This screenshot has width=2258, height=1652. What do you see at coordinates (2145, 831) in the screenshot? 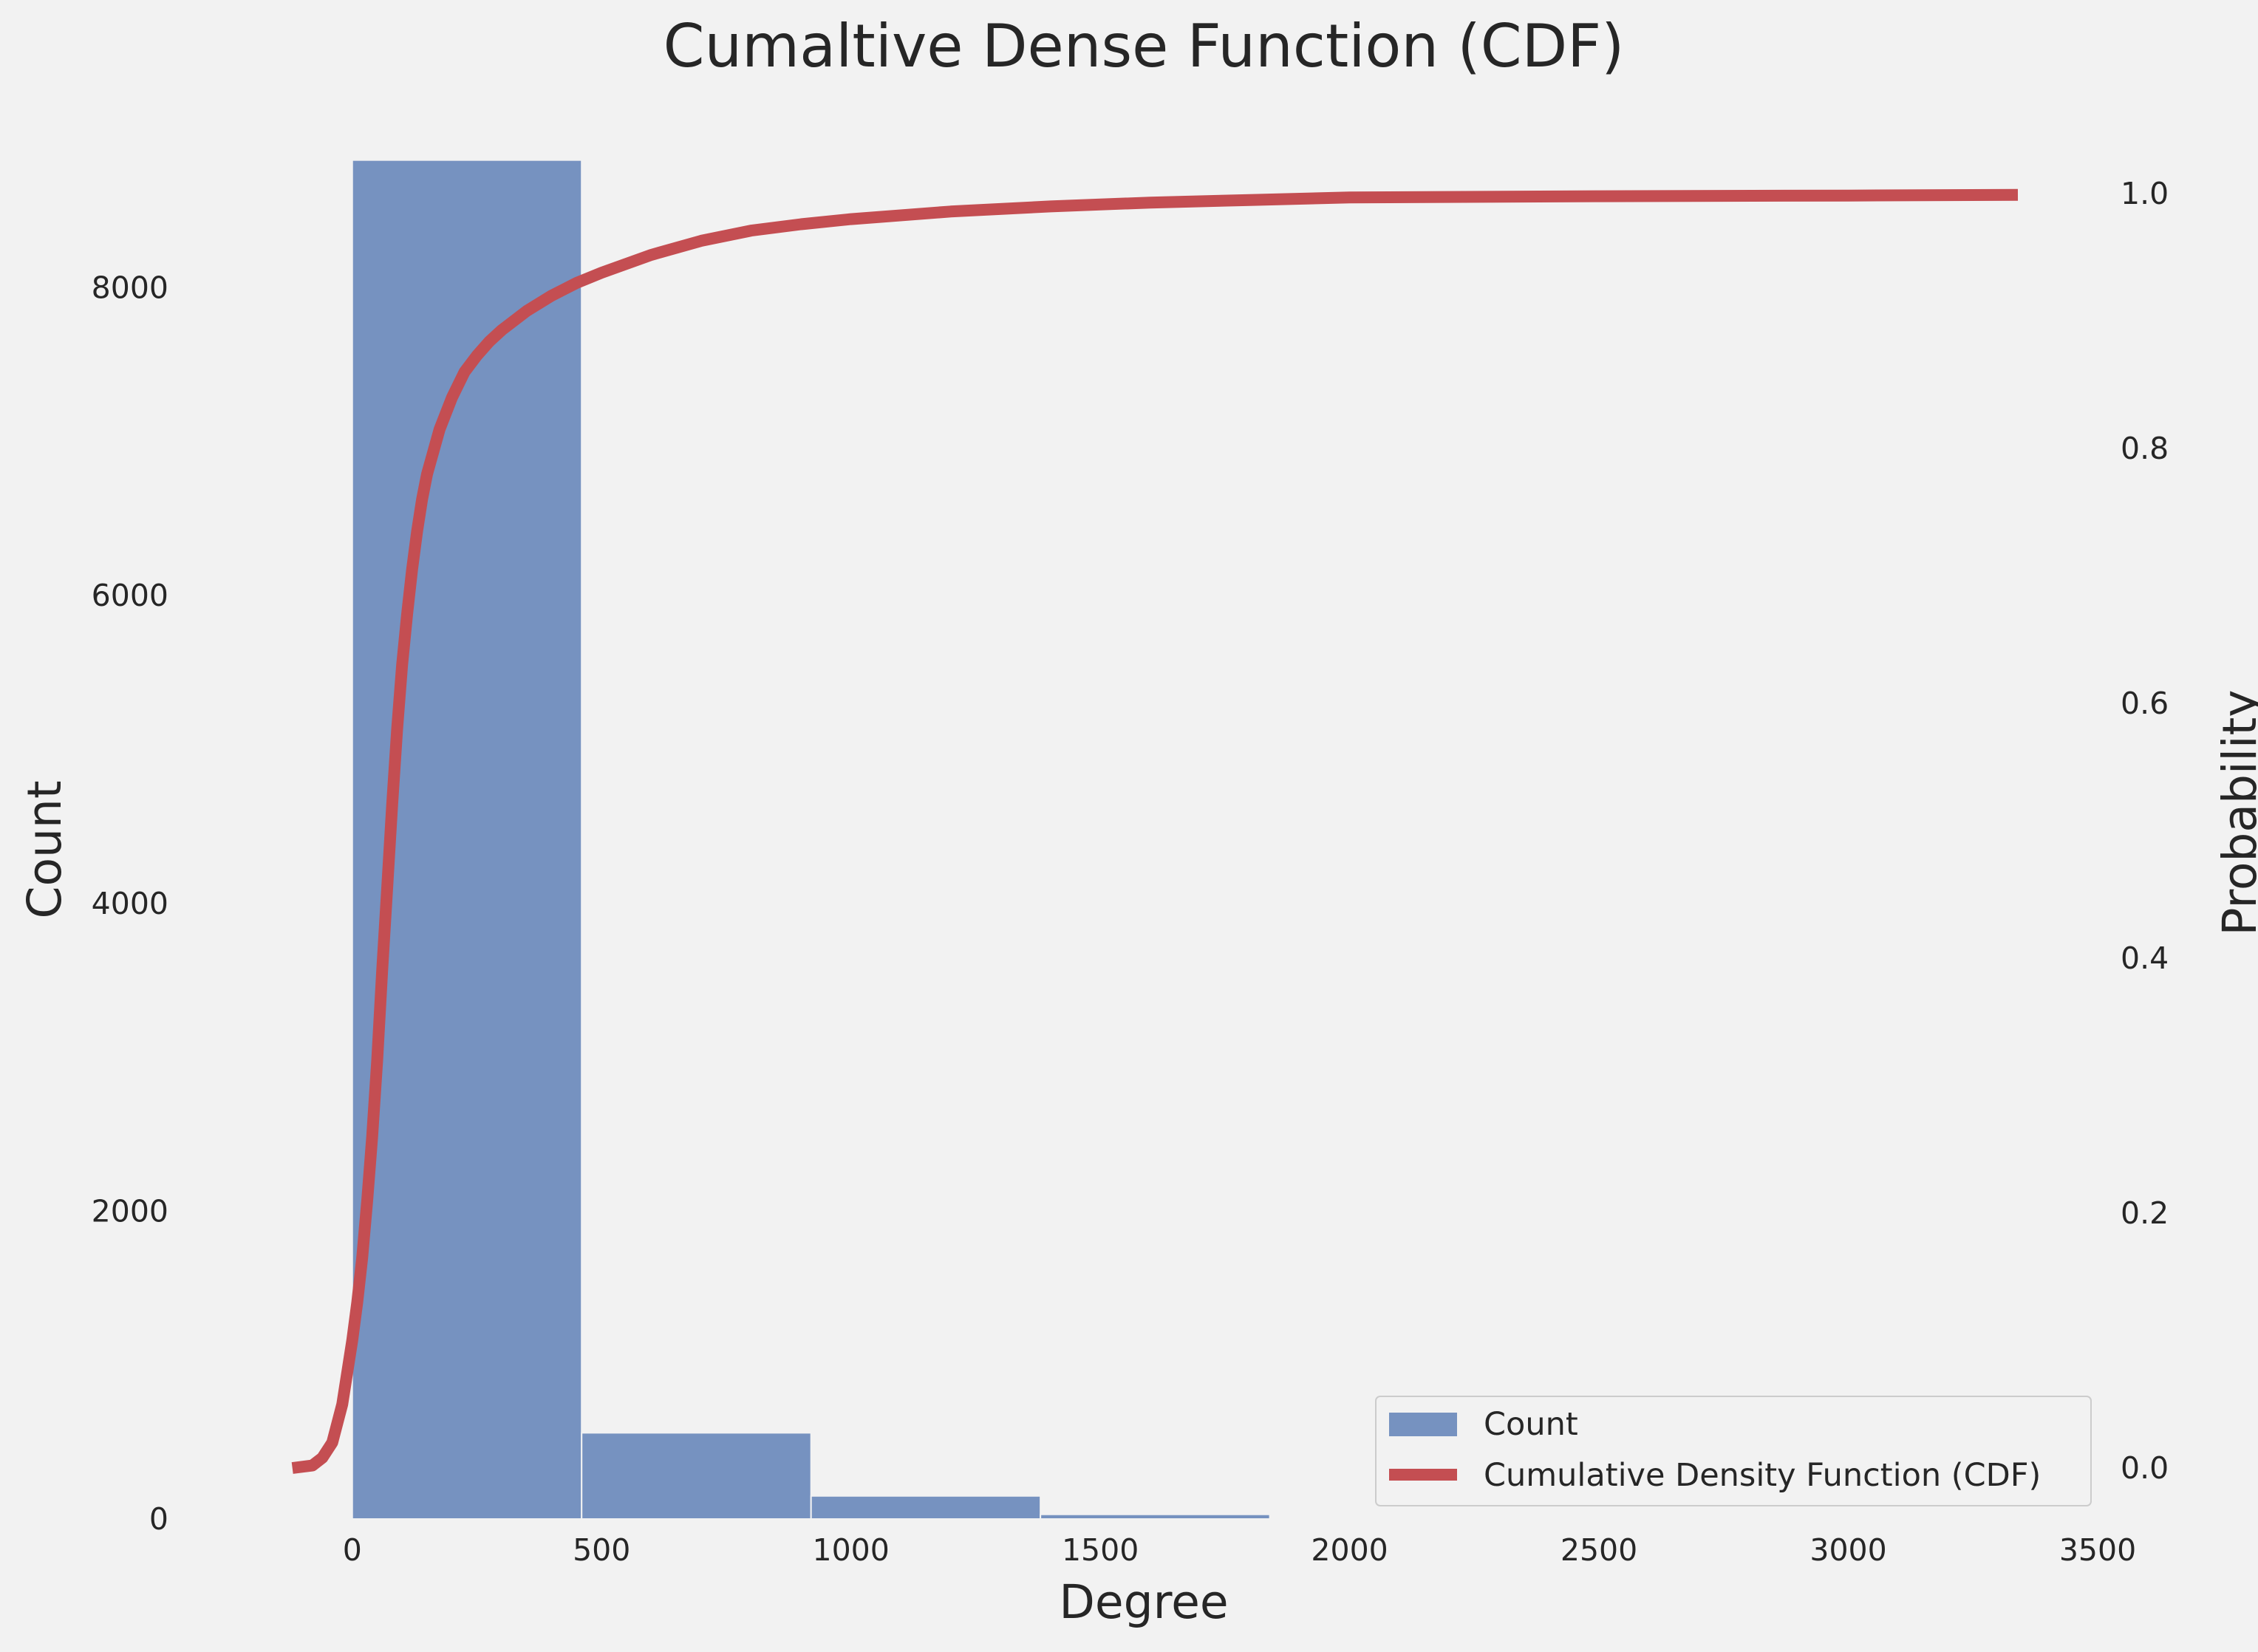
I see `y2-tick-labels: 0.0 0.2 0.4 0.6 0.8 1.0` at bounding box center [2145, 831].